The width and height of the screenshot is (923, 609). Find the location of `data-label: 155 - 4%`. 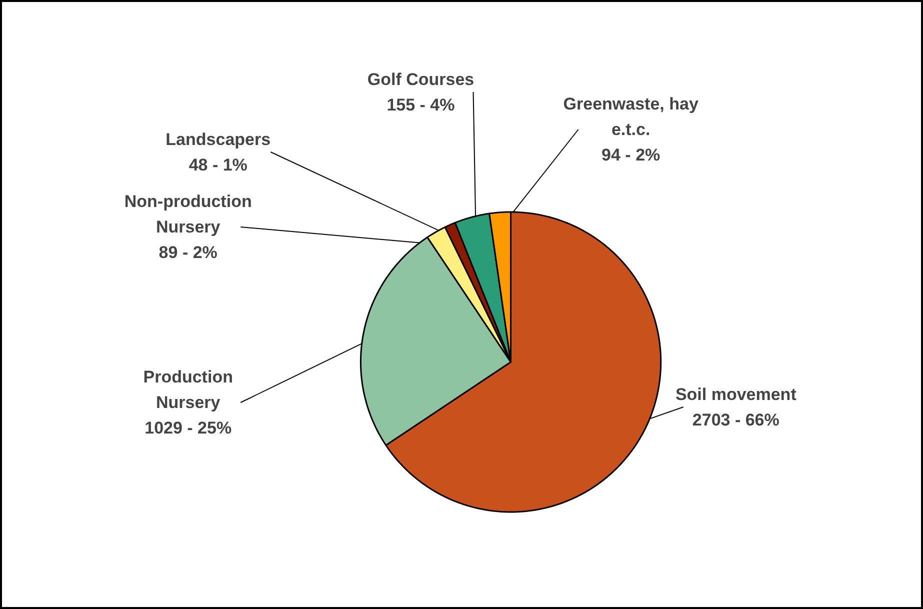

data-label: 155 - 4% is located at coordinates (420, 104).